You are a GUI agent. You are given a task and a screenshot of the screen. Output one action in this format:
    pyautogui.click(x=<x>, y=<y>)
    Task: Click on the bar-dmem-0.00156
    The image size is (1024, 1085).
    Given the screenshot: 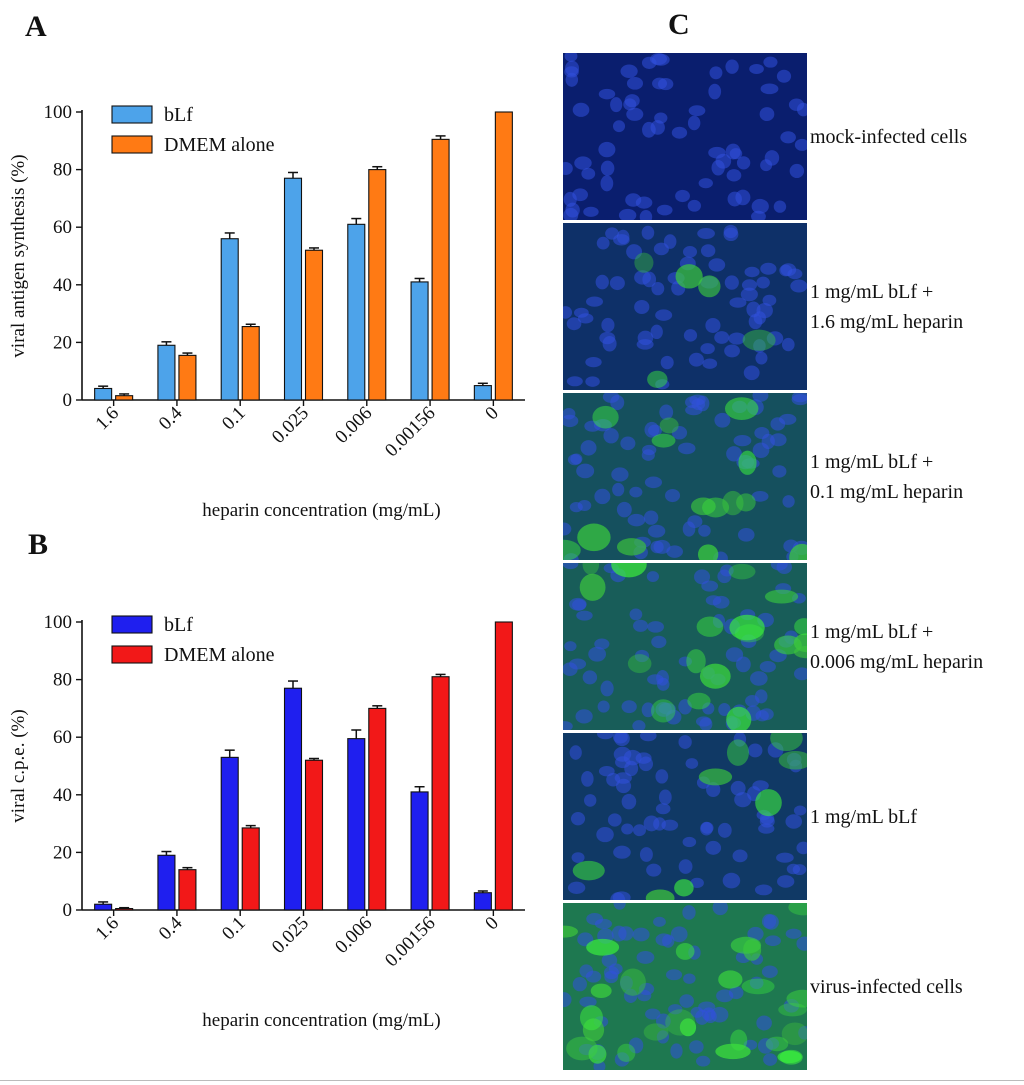 What is the action you would take?
    pyautogui.click(x=440, y=269)
    